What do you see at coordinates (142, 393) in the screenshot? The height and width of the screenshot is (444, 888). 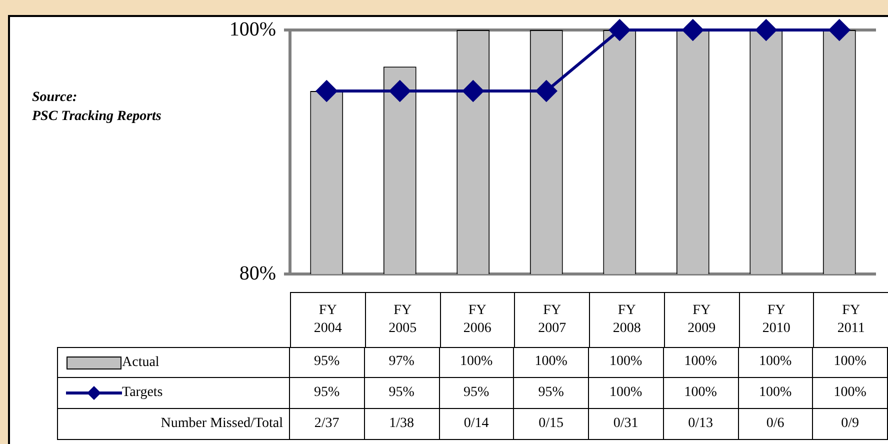 I see `legend-label: Targets` at bounding box center [142, 393].